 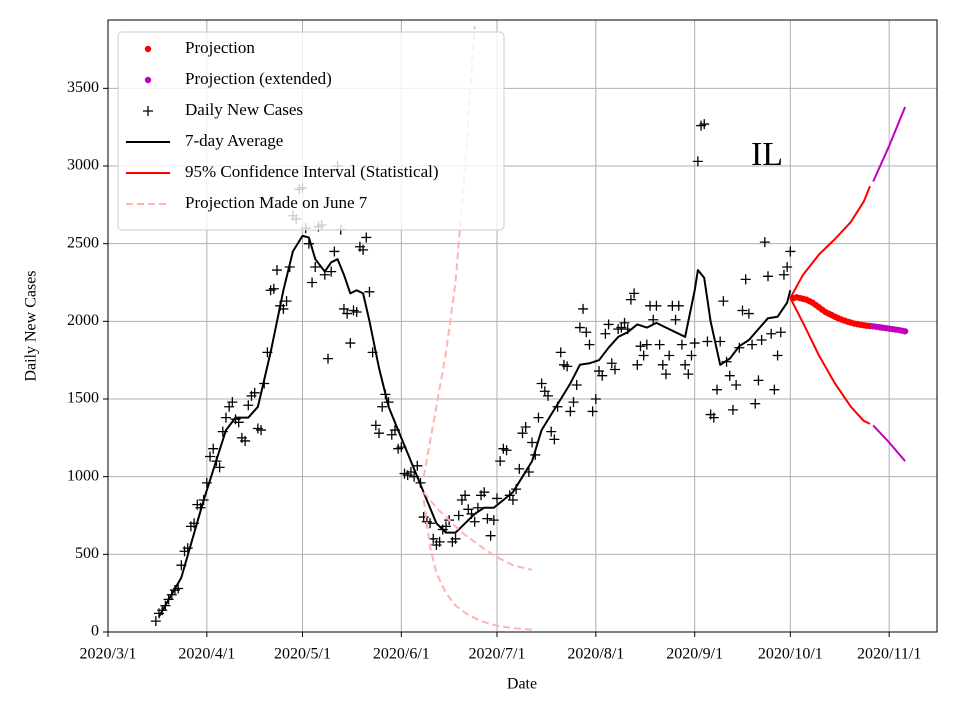 I want to click on legend-label: 95% Confidence Interval (Statistical), so click(x=312, y=171).